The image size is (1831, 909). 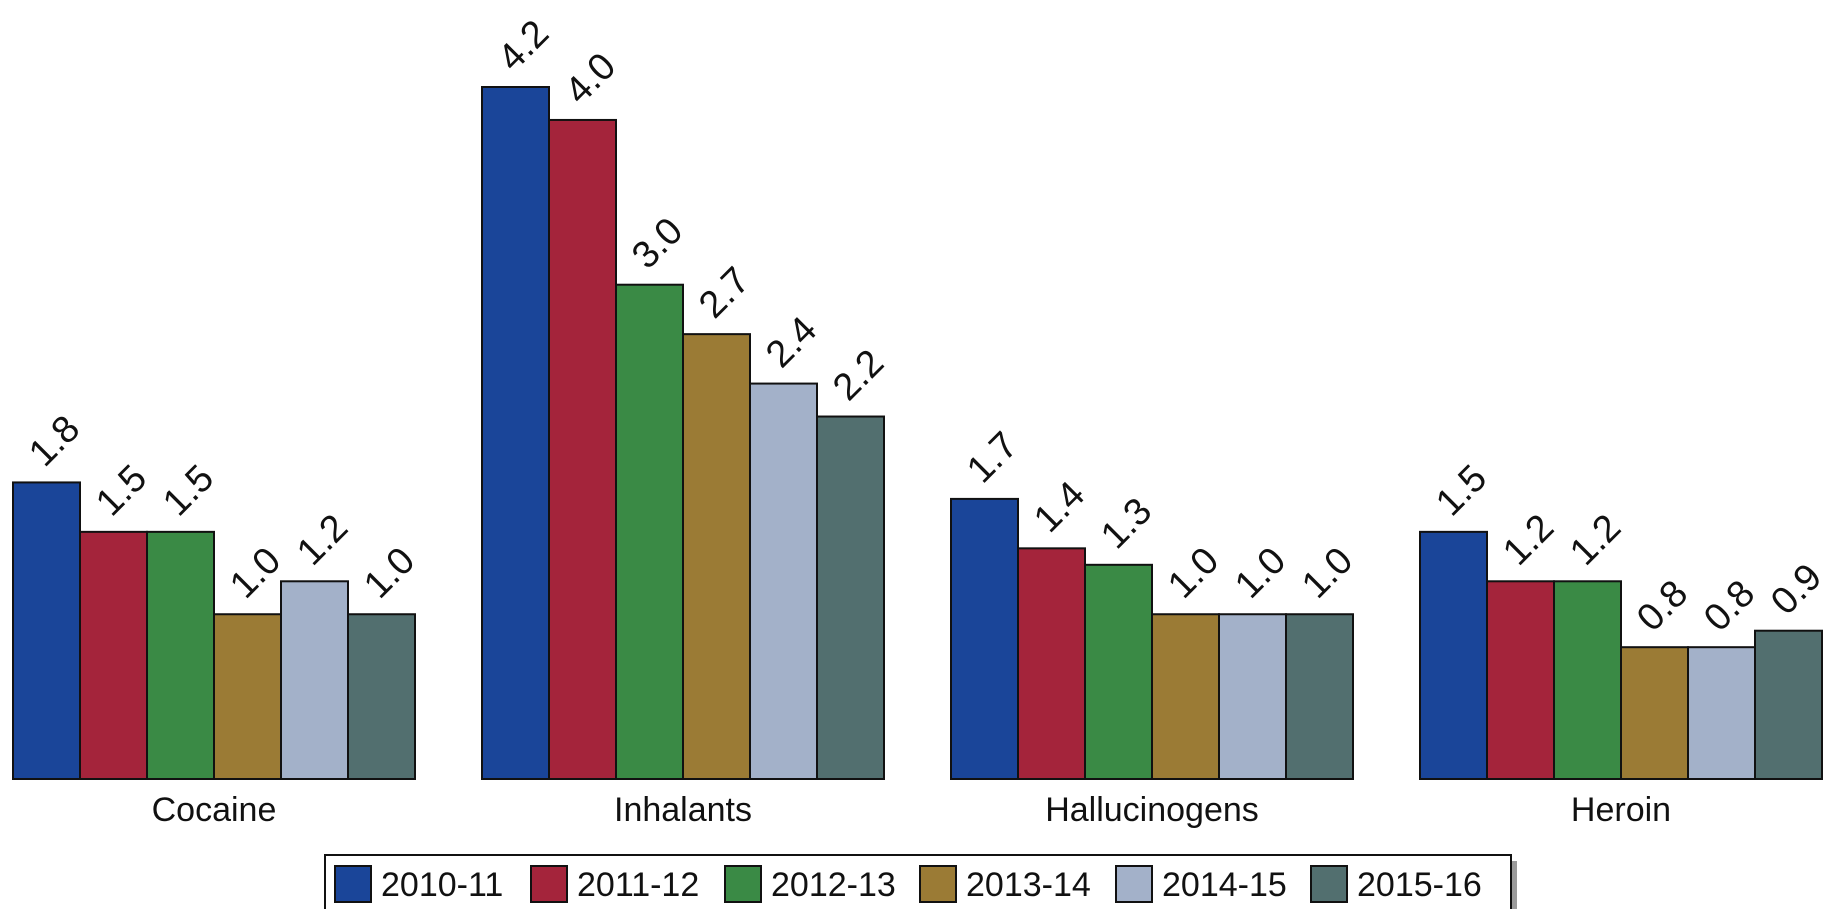 What do you see at coordinates (442, 885) in the screenshot?
I see `legend-label-2010-11: 2010-11` at bounding box center [442, 885].